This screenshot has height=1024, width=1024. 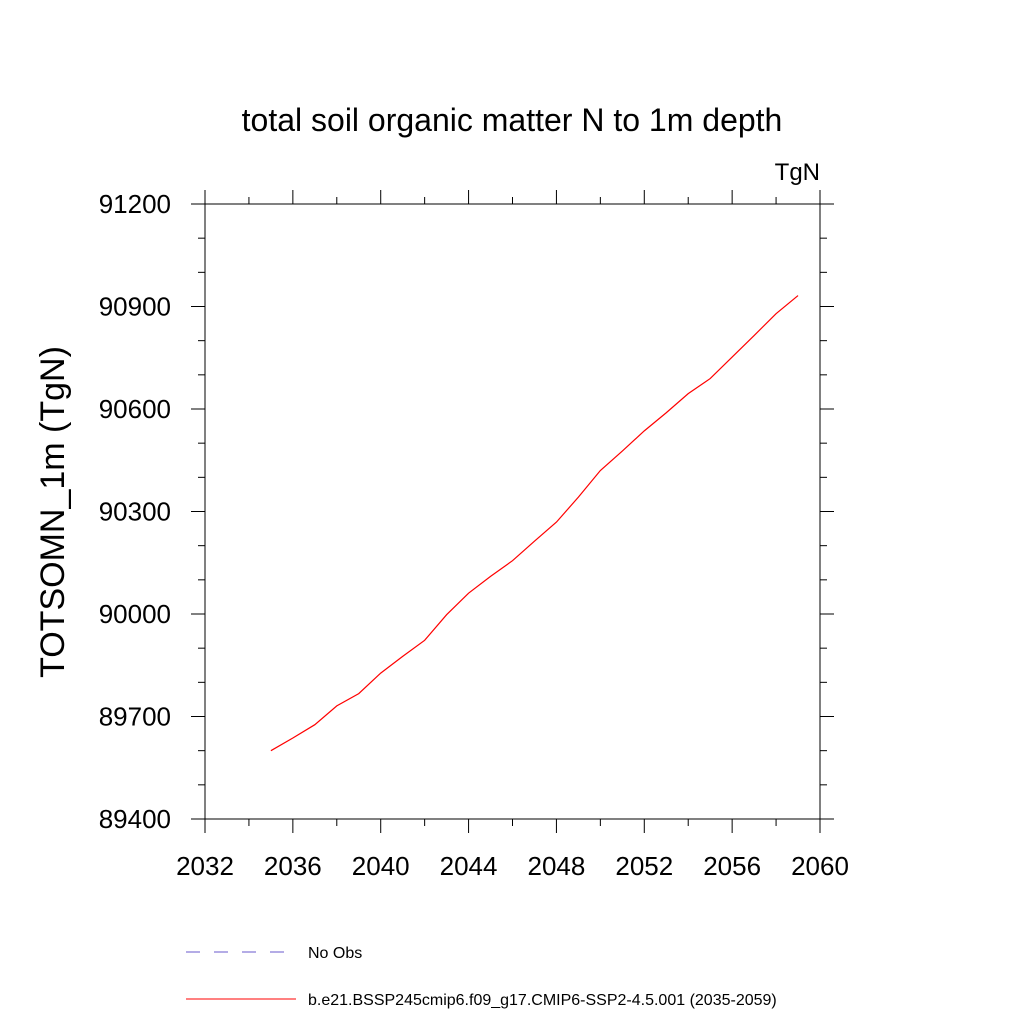 I want to click on y-tick-label: 91200, so click(x=135, y=204).